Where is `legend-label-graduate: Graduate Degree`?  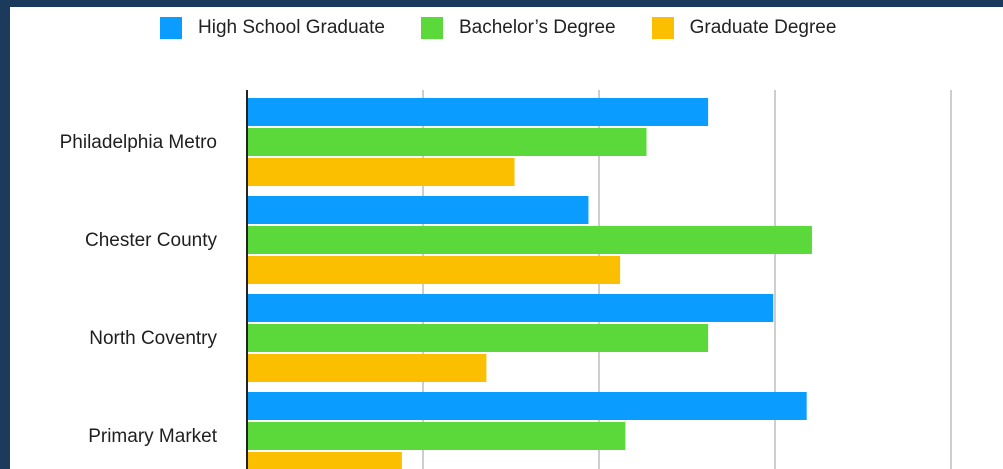
legend-label-graduate: Graduate Degree is located at coordinates (763, 27).